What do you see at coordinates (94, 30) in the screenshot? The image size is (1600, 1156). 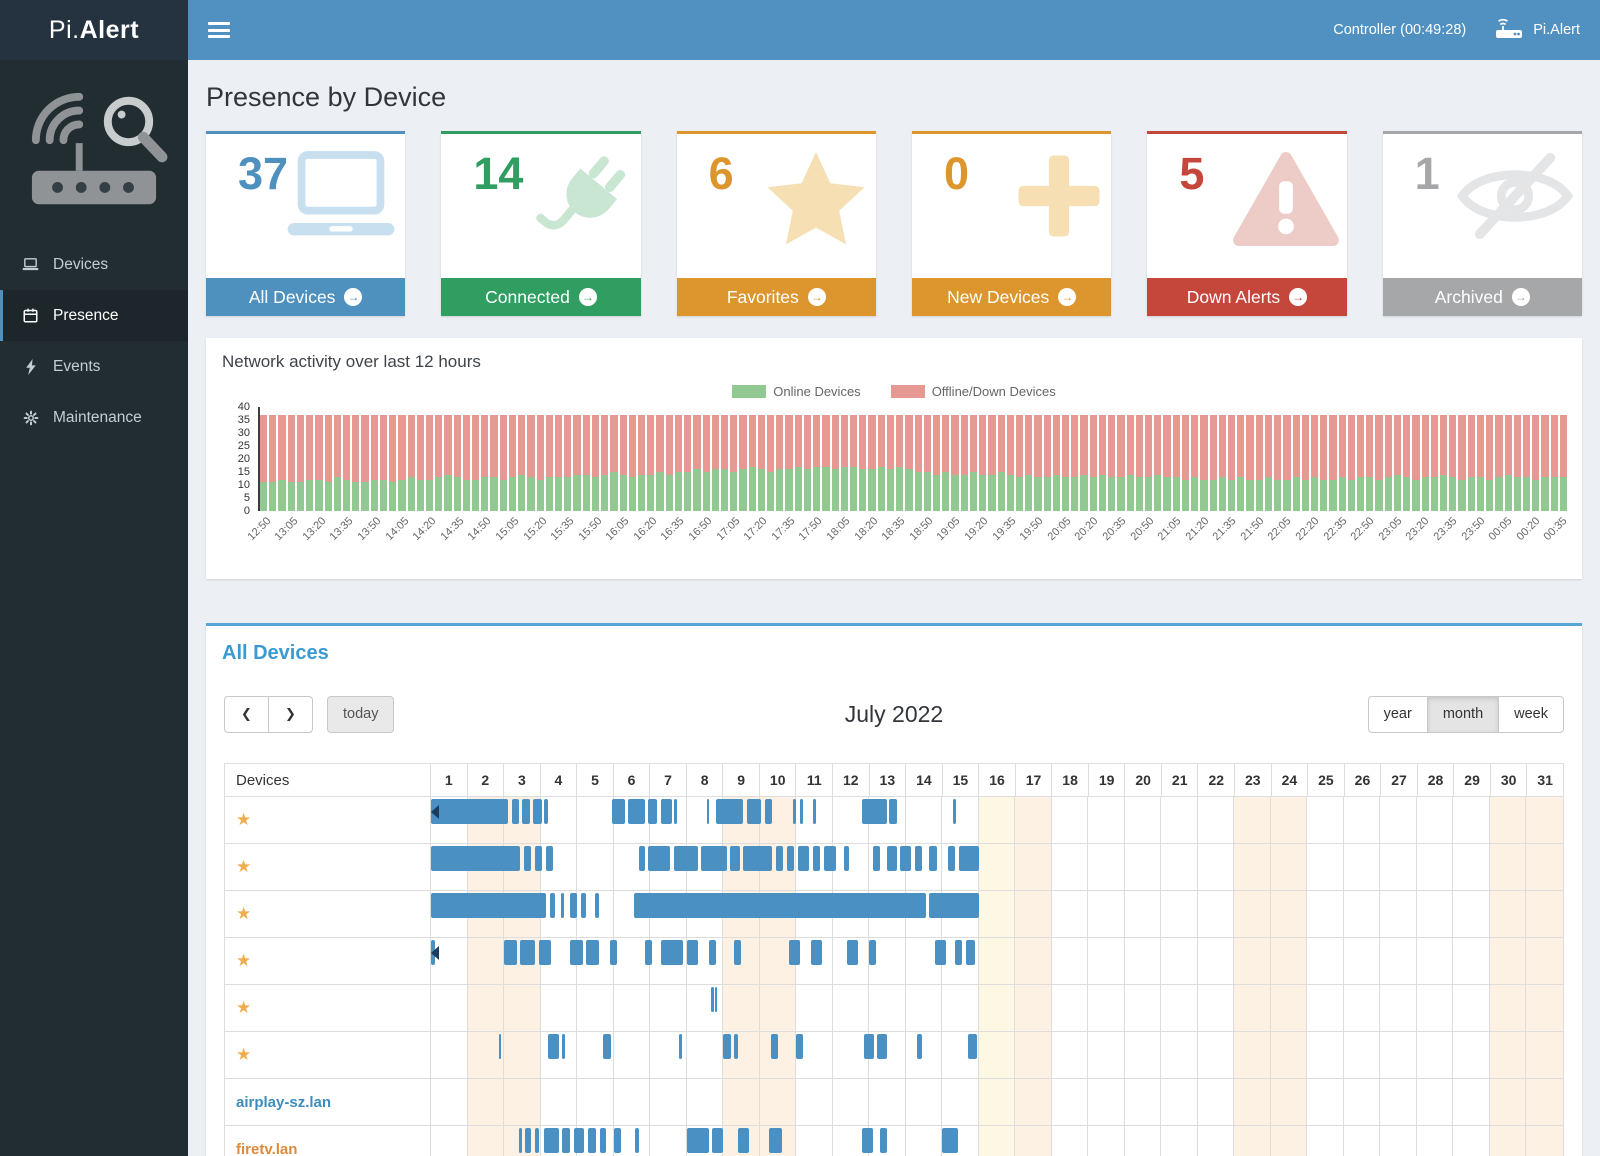 I see `app-logo: Pi. Alert` at bounding box center [94, 30].